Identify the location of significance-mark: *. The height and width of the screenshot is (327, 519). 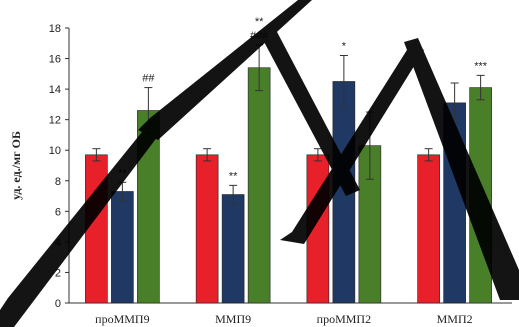
(344, 47).